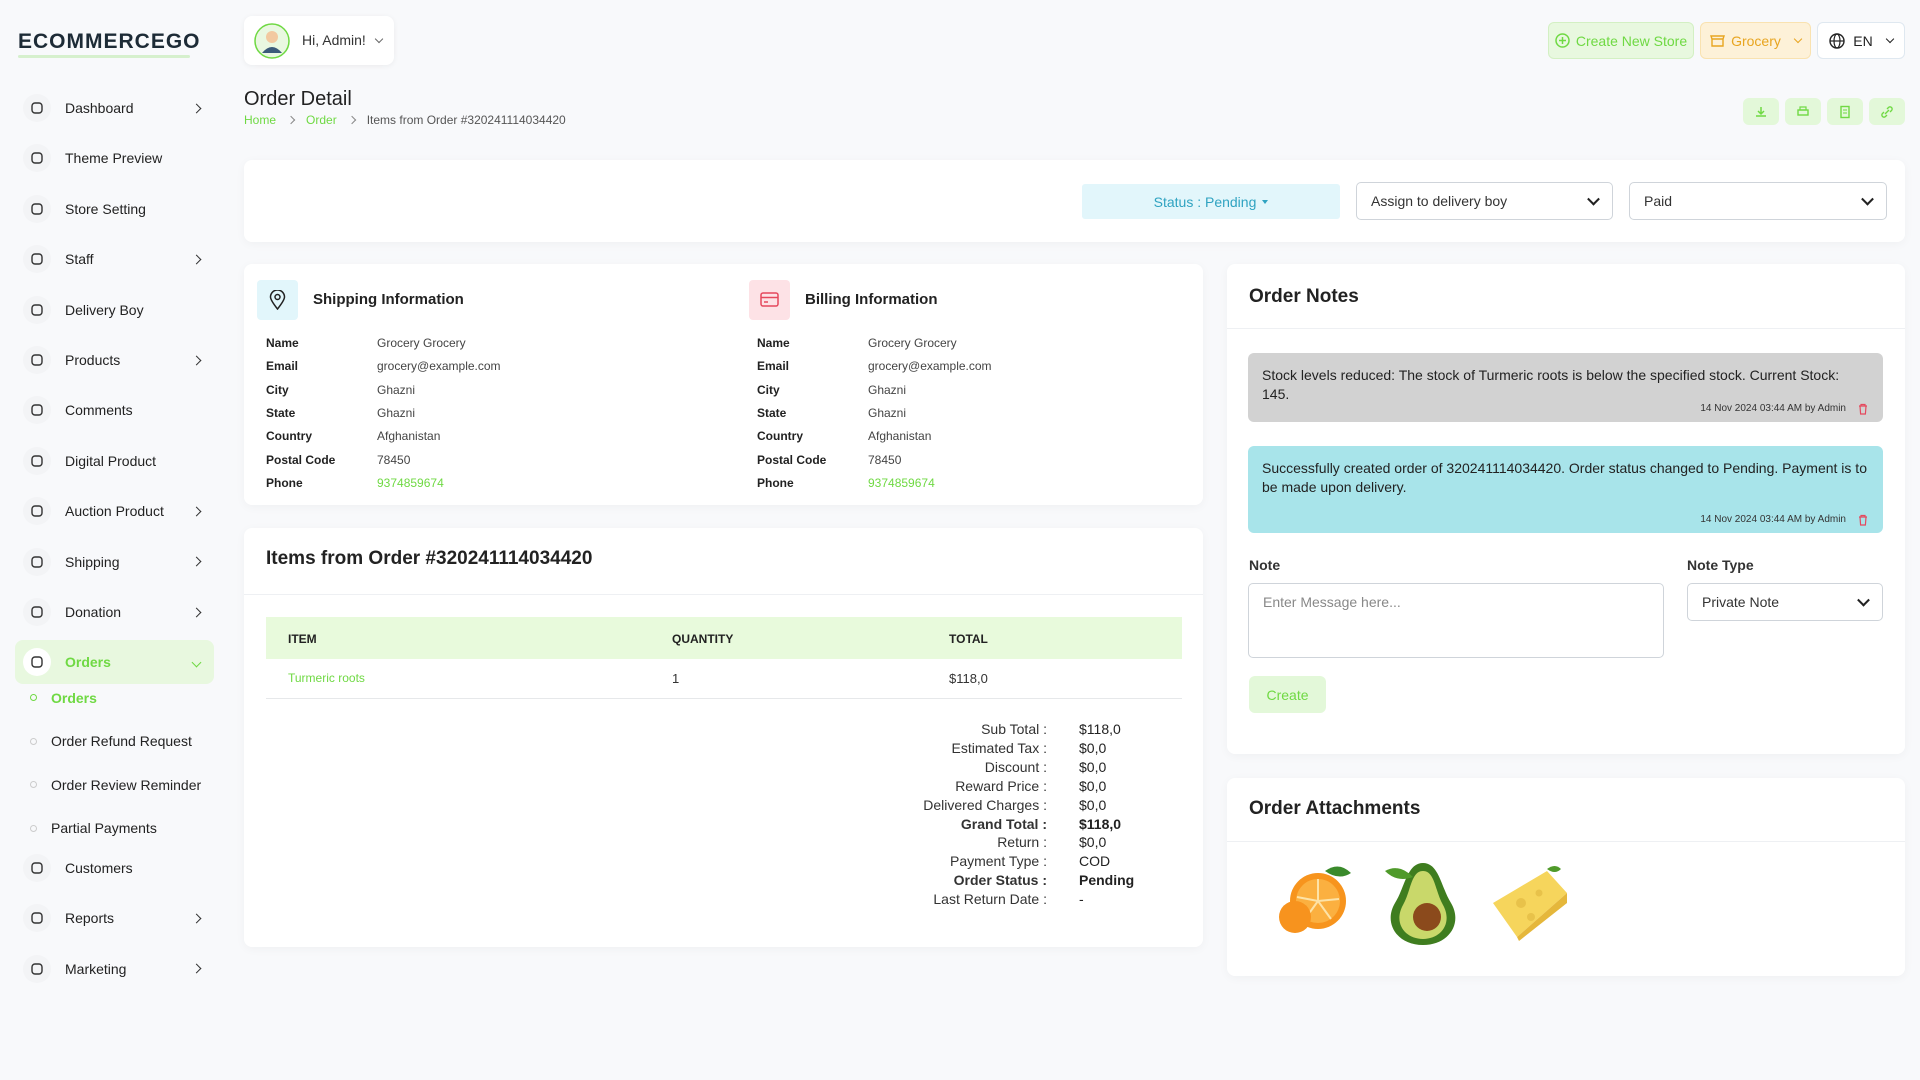 The width and height of the screenshot is (1920, 1080). I want to click on submenu-item: Order Refund Request, so click(111, 741).